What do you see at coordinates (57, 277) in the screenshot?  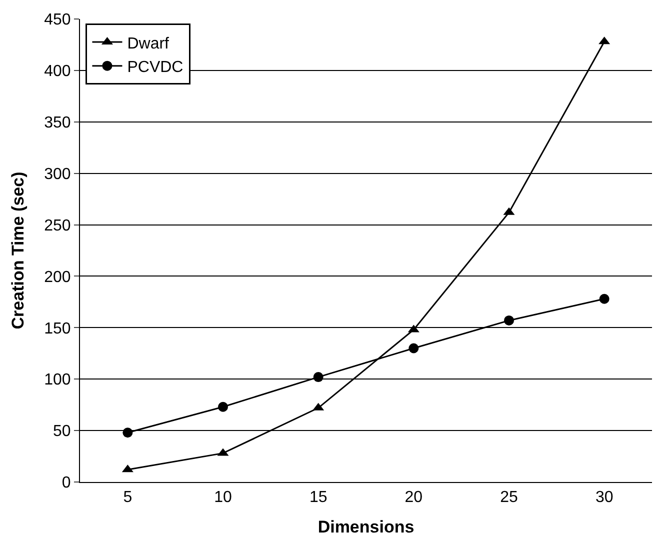 I see `y-tick-label: 200` at bounding box center [57, 277].